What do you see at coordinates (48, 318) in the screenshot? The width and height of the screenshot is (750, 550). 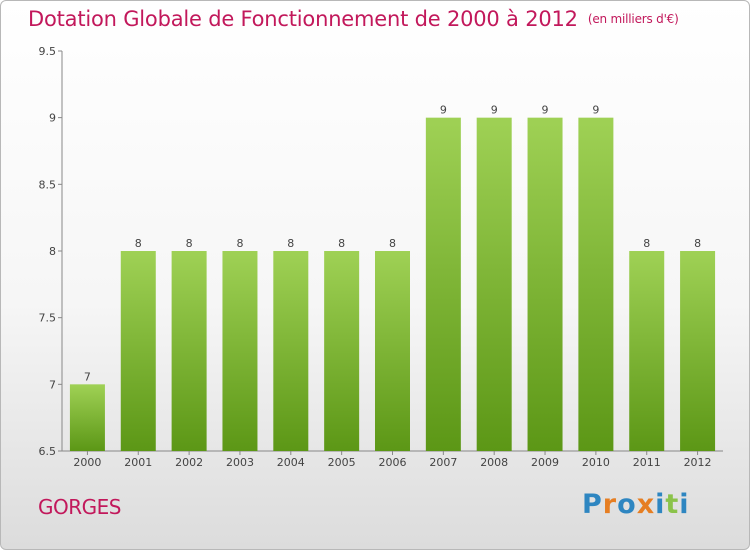 I see `y-tick-label: 7.5` at bounding box center [48, 318].